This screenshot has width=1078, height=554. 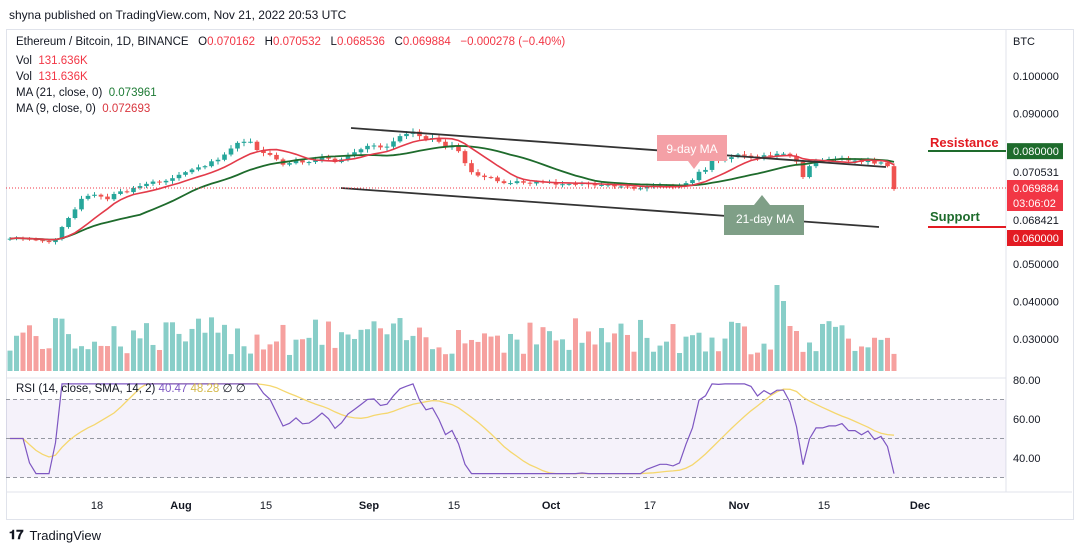 What do you see at coordinates (180, 506) in the screenshot?
I see `time-tick: Aug` at bounding box center [180, 506].